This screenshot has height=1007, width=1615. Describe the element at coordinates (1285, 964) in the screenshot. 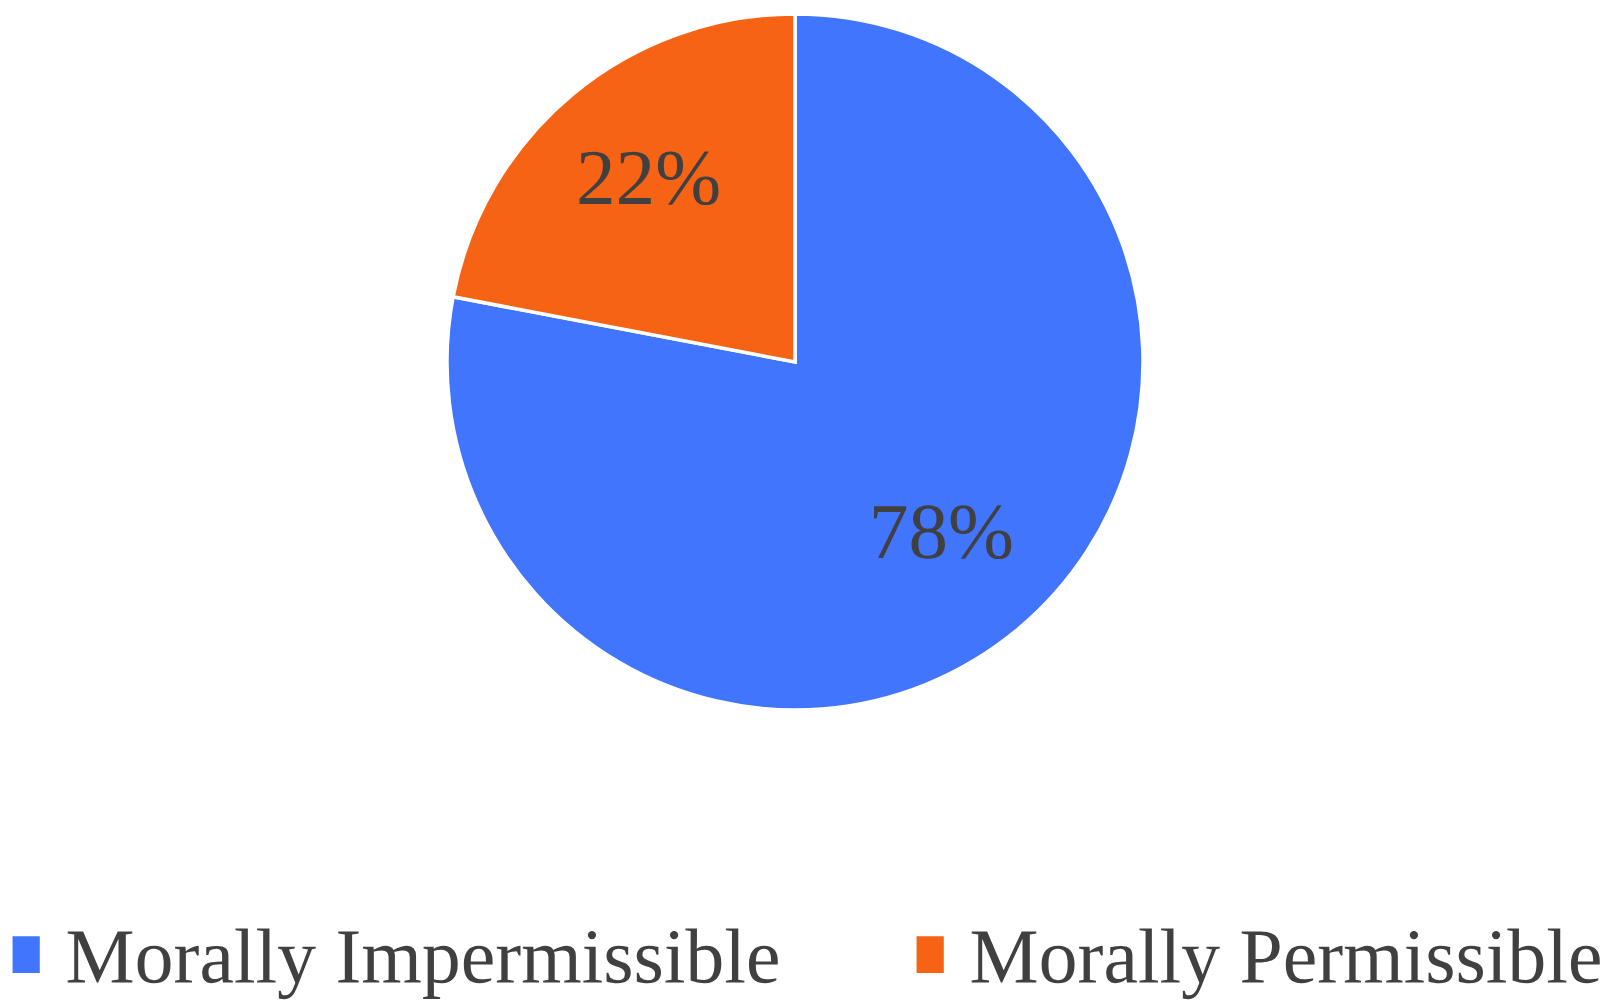

I see `legend-label: Morally Permissible` at that location.